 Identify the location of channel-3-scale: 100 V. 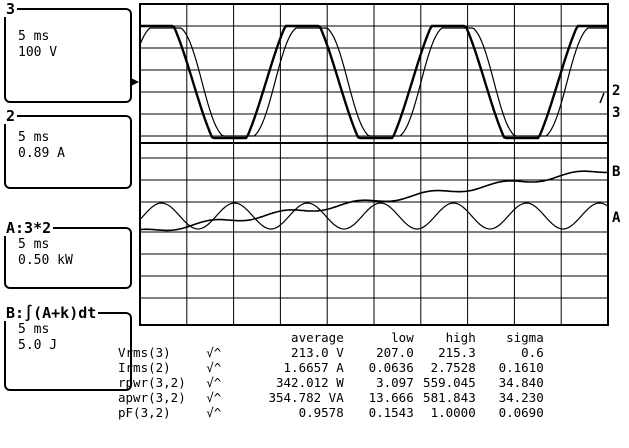
(38, 52).